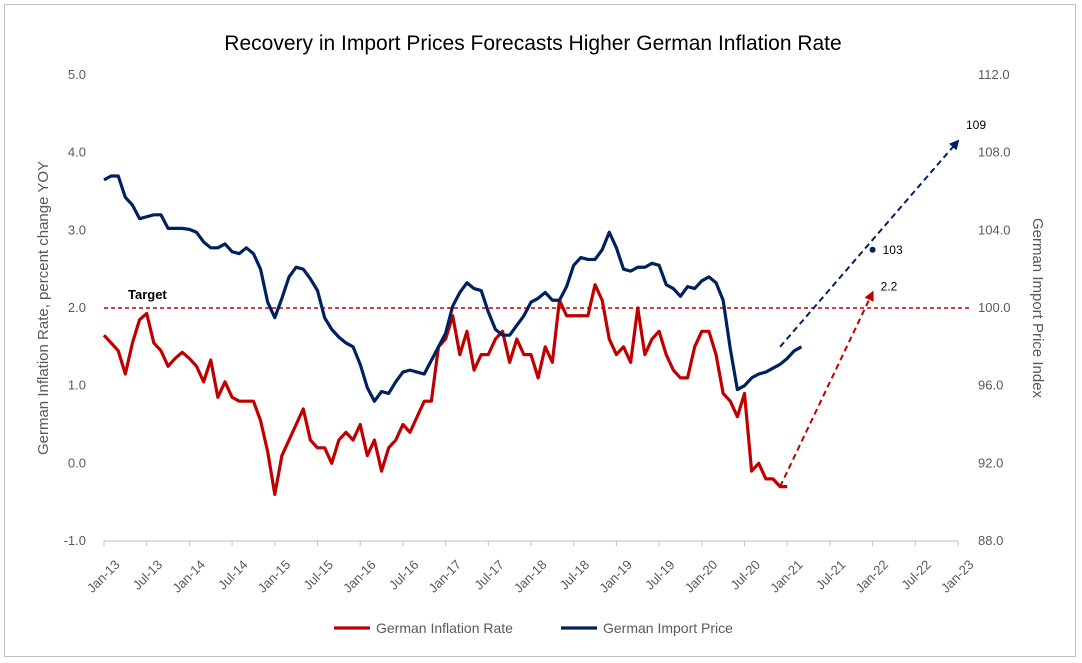  I want to click on right-tick-label: 112.0, so click(994, 74).